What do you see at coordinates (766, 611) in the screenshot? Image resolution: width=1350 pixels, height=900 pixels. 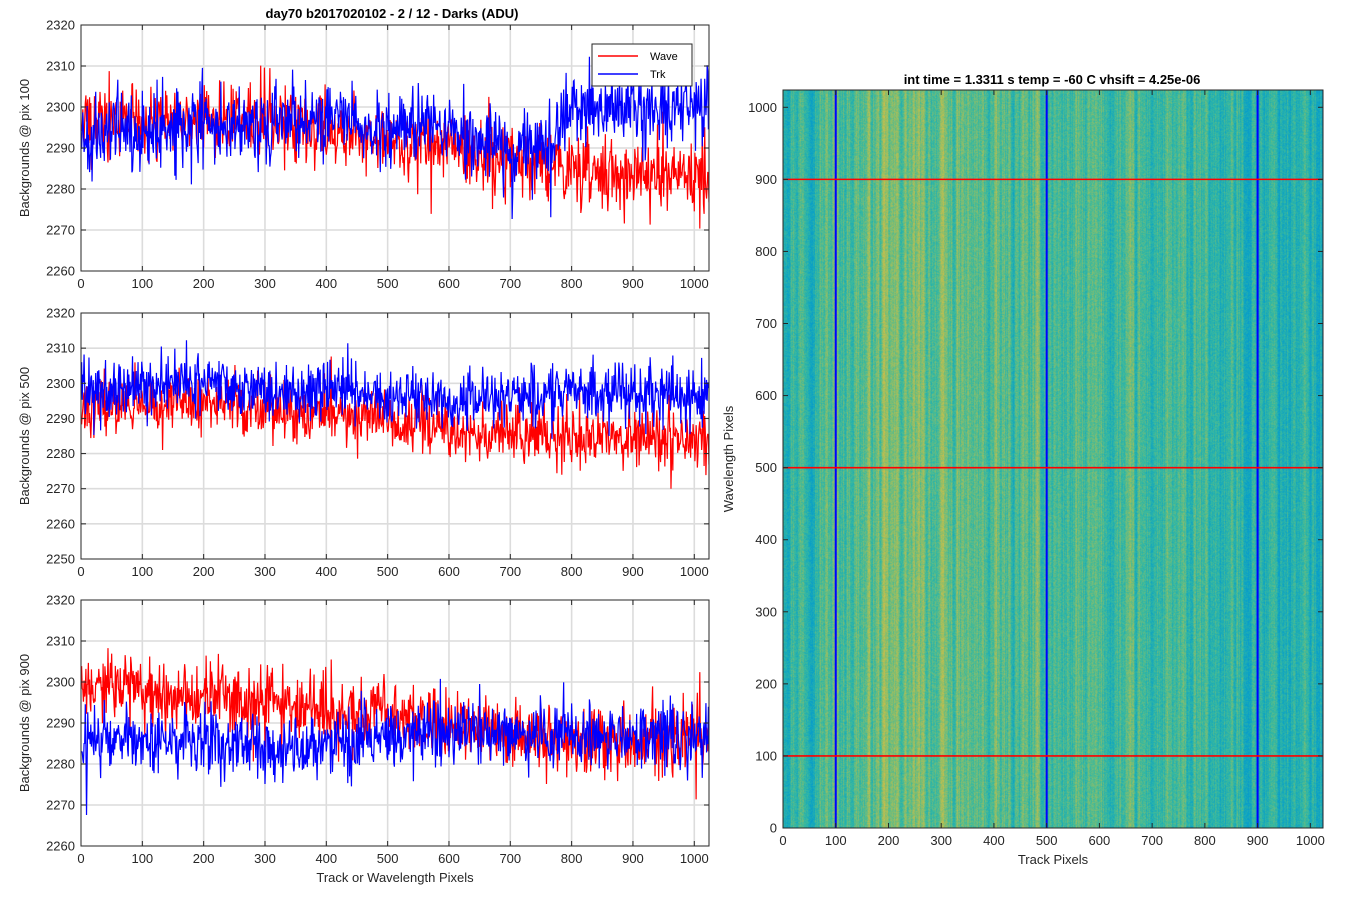 I see `y-tick-label: 300` at bounding box center [766, 611].